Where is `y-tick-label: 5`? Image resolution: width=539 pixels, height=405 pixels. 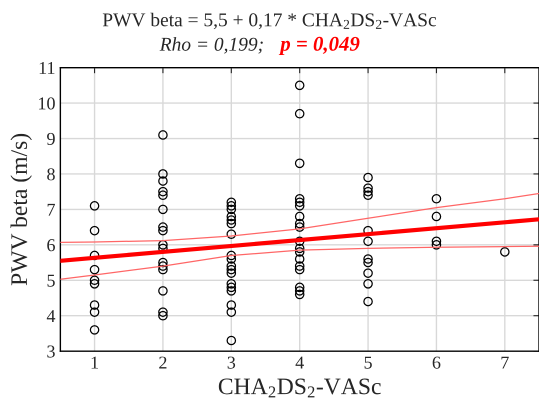 y-tick-label: 5 is located at coordinates (51, 280).